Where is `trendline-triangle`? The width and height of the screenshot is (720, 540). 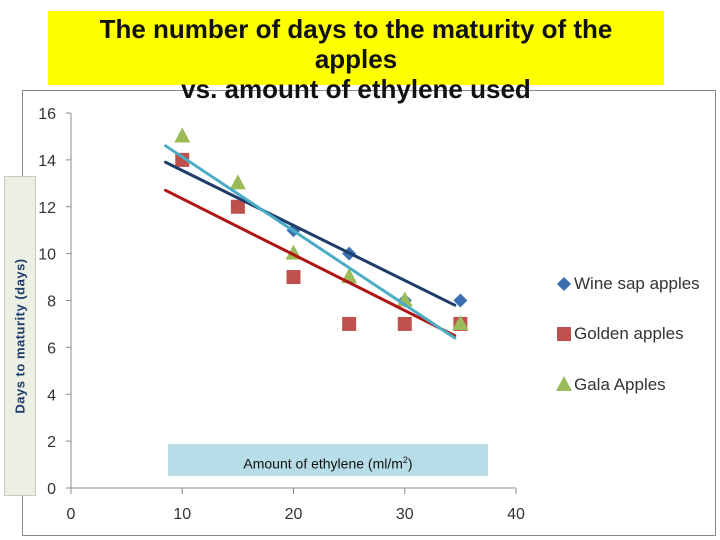
trendline-triangle is located at coordinates (310, 242).